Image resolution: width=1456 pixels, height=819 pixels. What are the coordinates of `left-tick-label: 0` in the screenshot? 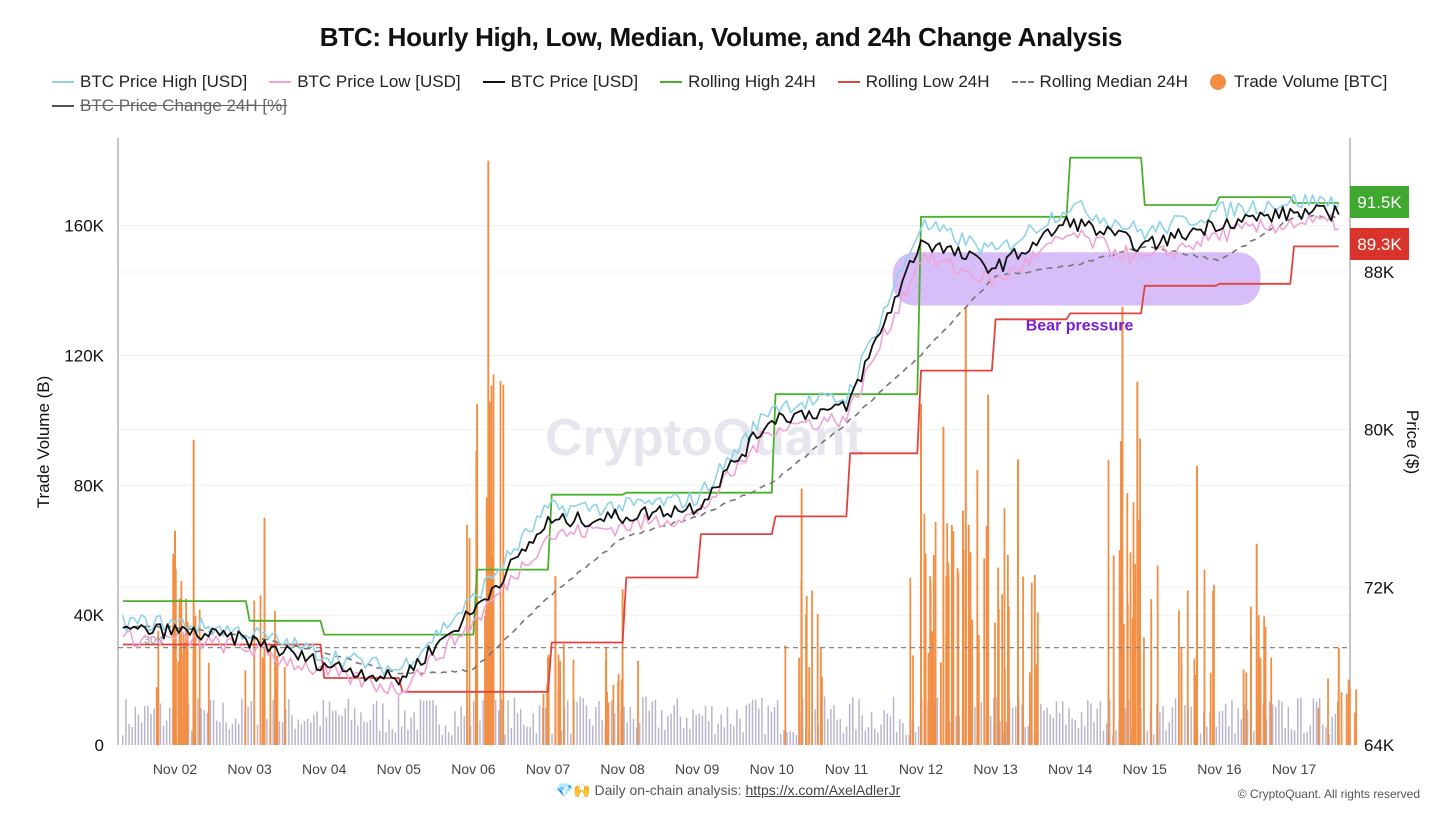 It's located at (99, 745).